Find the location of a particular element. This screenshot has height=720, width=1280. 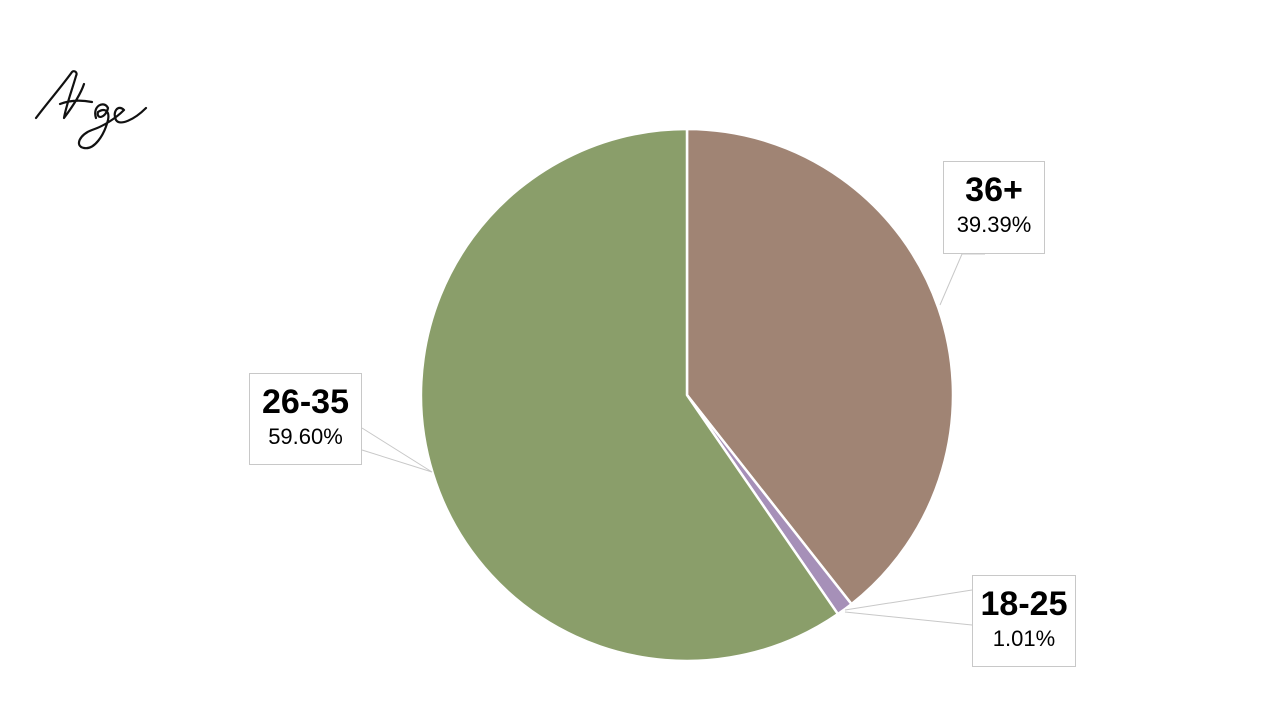

data-label-26-35: 26-35 59.60% is located at coordinates (305, 419).